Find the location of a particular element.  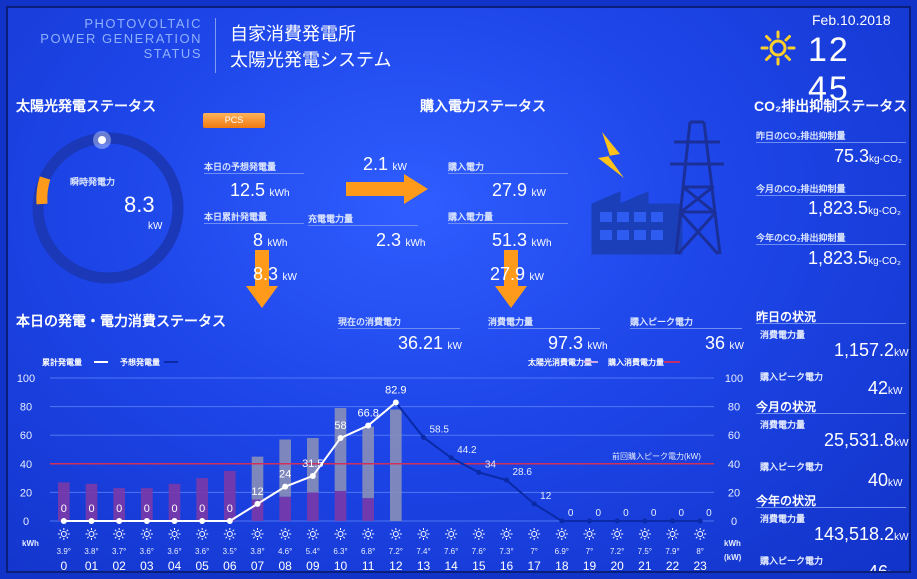

y-tick-right: 60 is located at coordinates (734, 436).